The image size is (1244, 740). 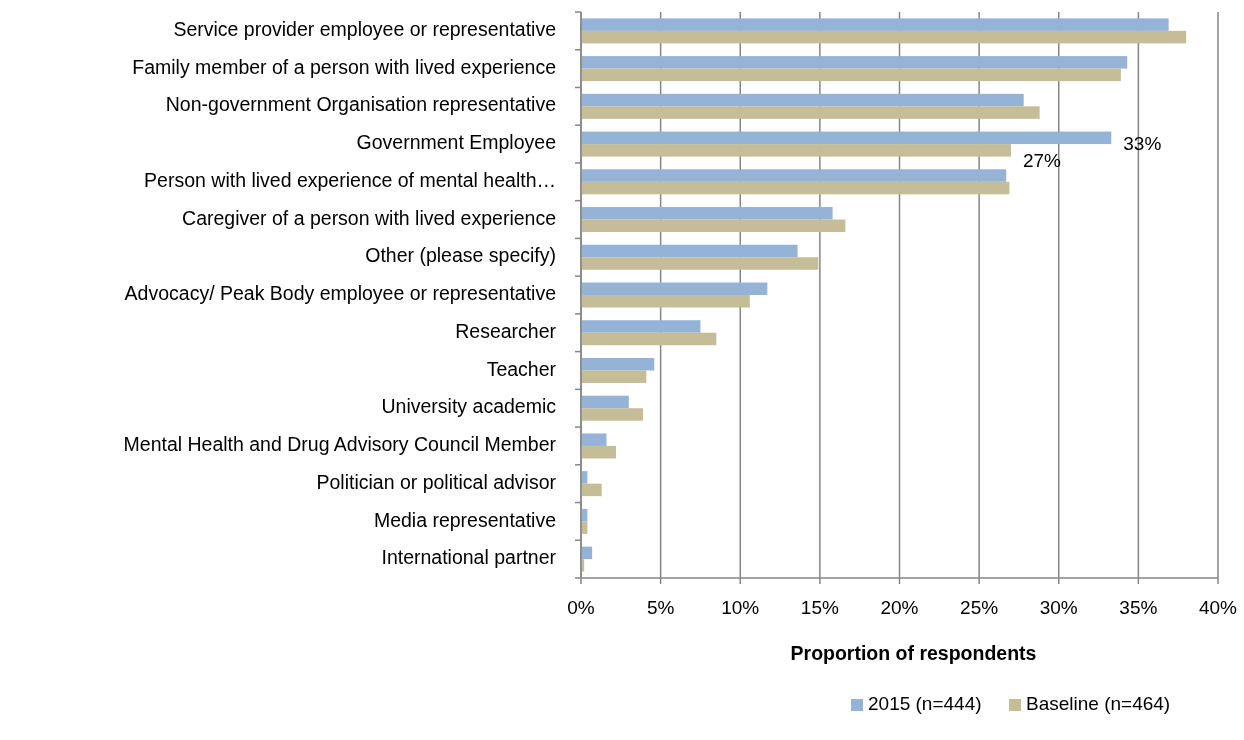 I want to click on y-tick-label: Mental Health and Drug Advisory Council Member, so click(x=340, y=444).